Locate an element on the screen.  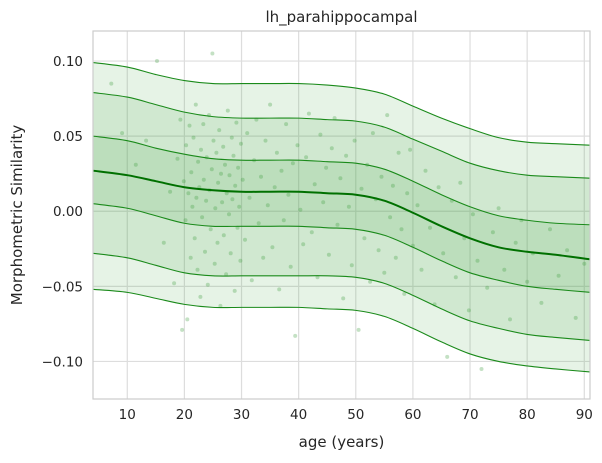
x-tick-label: 50 is located at coordinates (355, 415).